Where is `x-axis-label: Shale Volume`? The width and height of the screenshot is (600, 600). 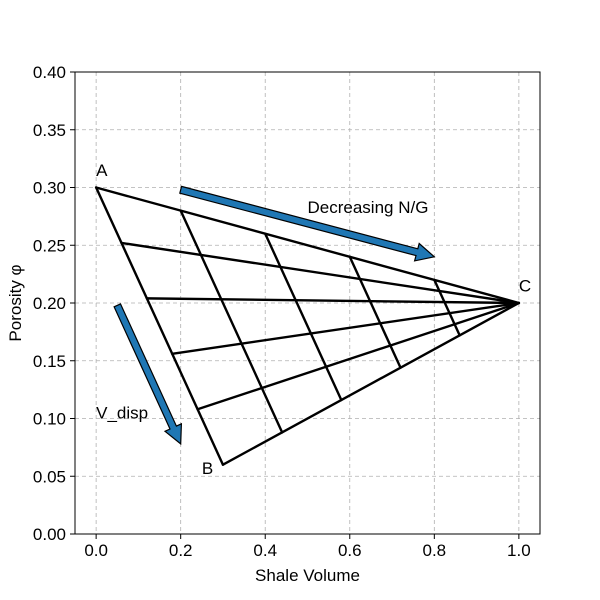 x-axis-label: Shale Volume is located at coordinates (307, 575).